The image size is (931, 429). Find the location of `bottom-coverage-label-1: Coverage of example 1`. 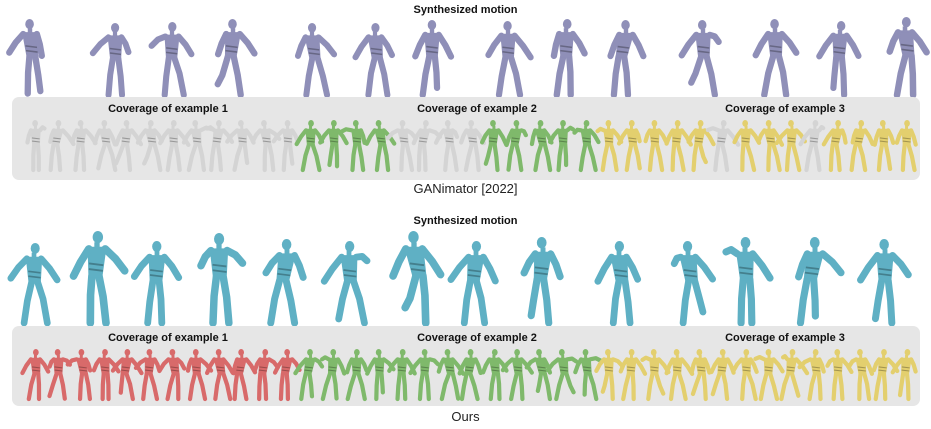

bottom-coverage-label-1: Coverage of example 1 is located at coordinates (168, 338).